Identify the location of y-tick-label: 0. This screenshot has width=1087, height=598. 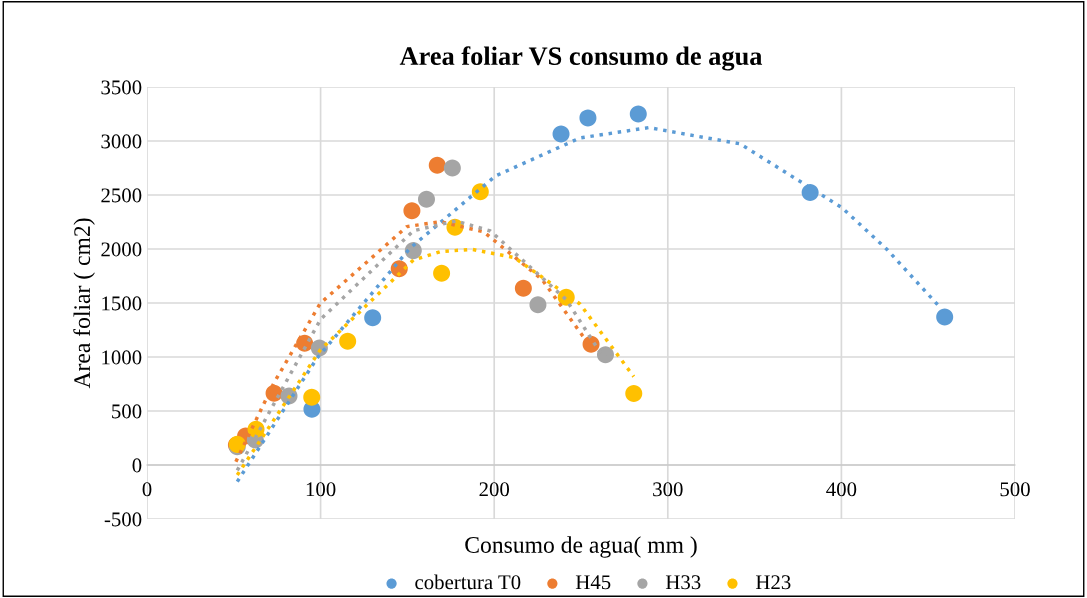
(137, 465).